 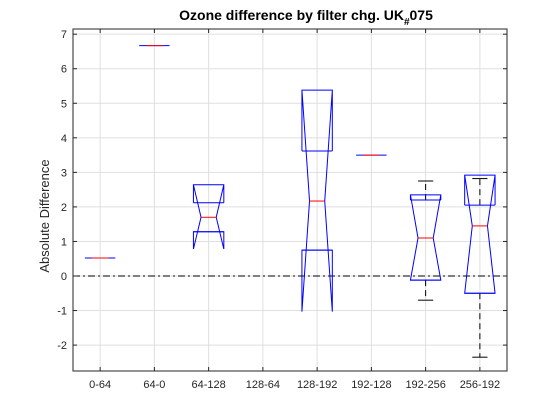 I want to click on chart-title-suffix: 075, so click(x=422, y=15).